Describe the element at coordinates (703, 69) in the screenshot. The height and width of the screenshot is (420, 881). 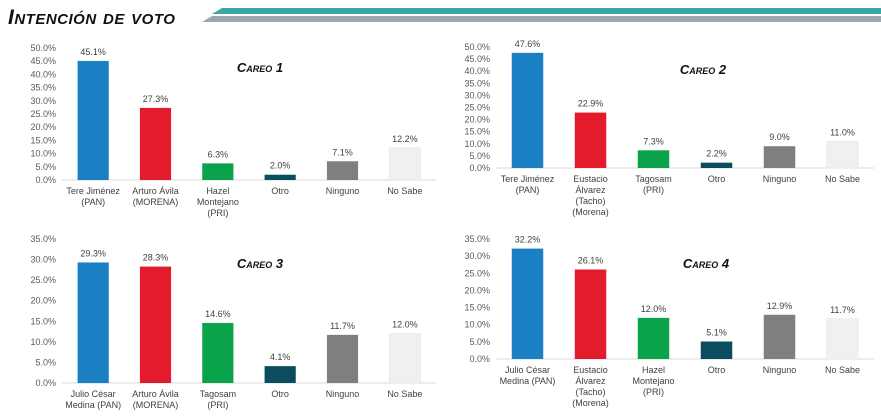
I see `chart-title: Careo 2` at that location.